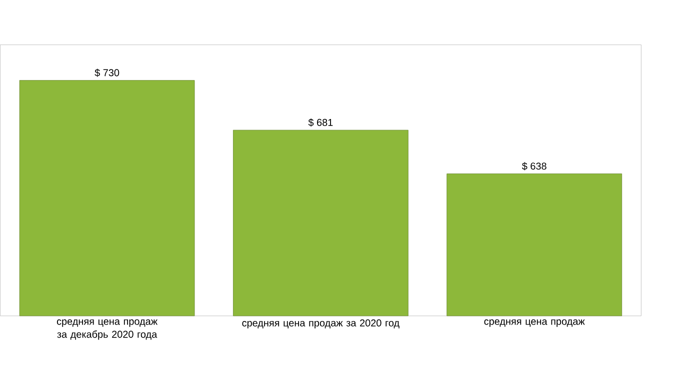 Image resolution: width=686 pixels, height=386 pixels. I want to click on x-tick-label: средняя цена продаж, so click(534, 323).